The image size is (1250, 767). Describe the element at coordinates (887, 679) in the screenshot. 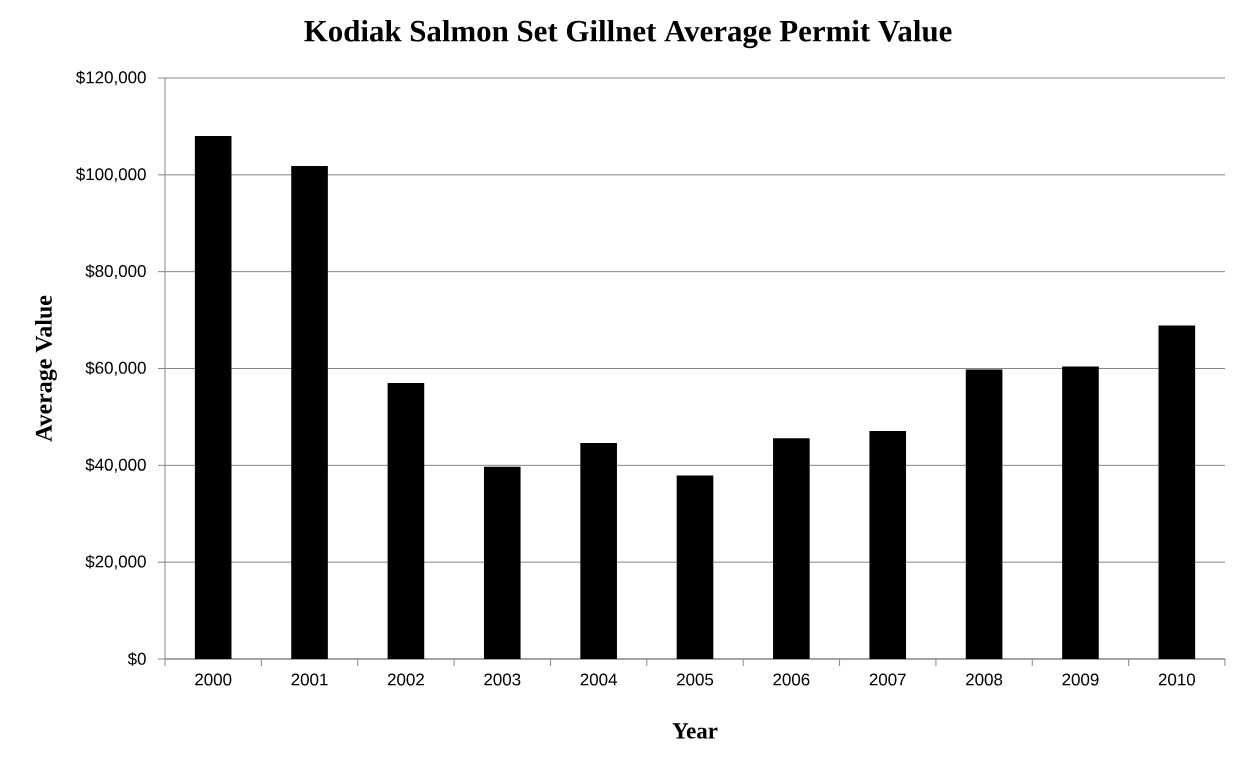

I see `x-tick-label: 2007` at that location.